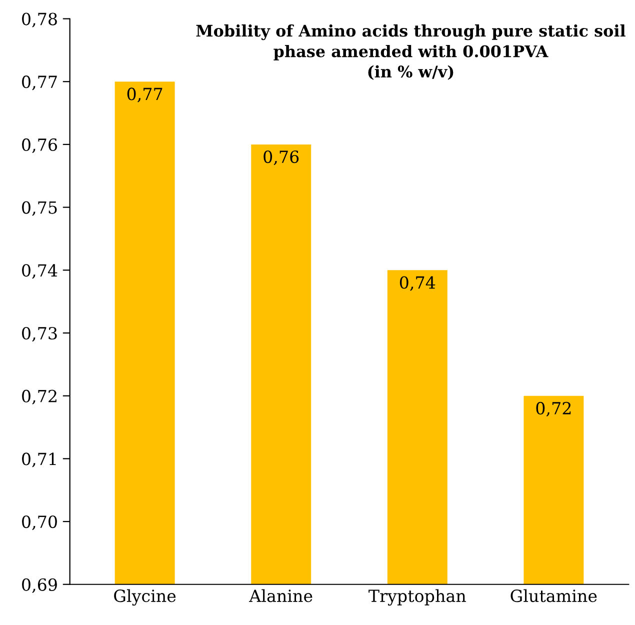 The height and width of the screenshot is (625, 635). Describe the element at coordinates (553, 595) in the screenshot. I see `x-tick-label: Glutamine` at that location.